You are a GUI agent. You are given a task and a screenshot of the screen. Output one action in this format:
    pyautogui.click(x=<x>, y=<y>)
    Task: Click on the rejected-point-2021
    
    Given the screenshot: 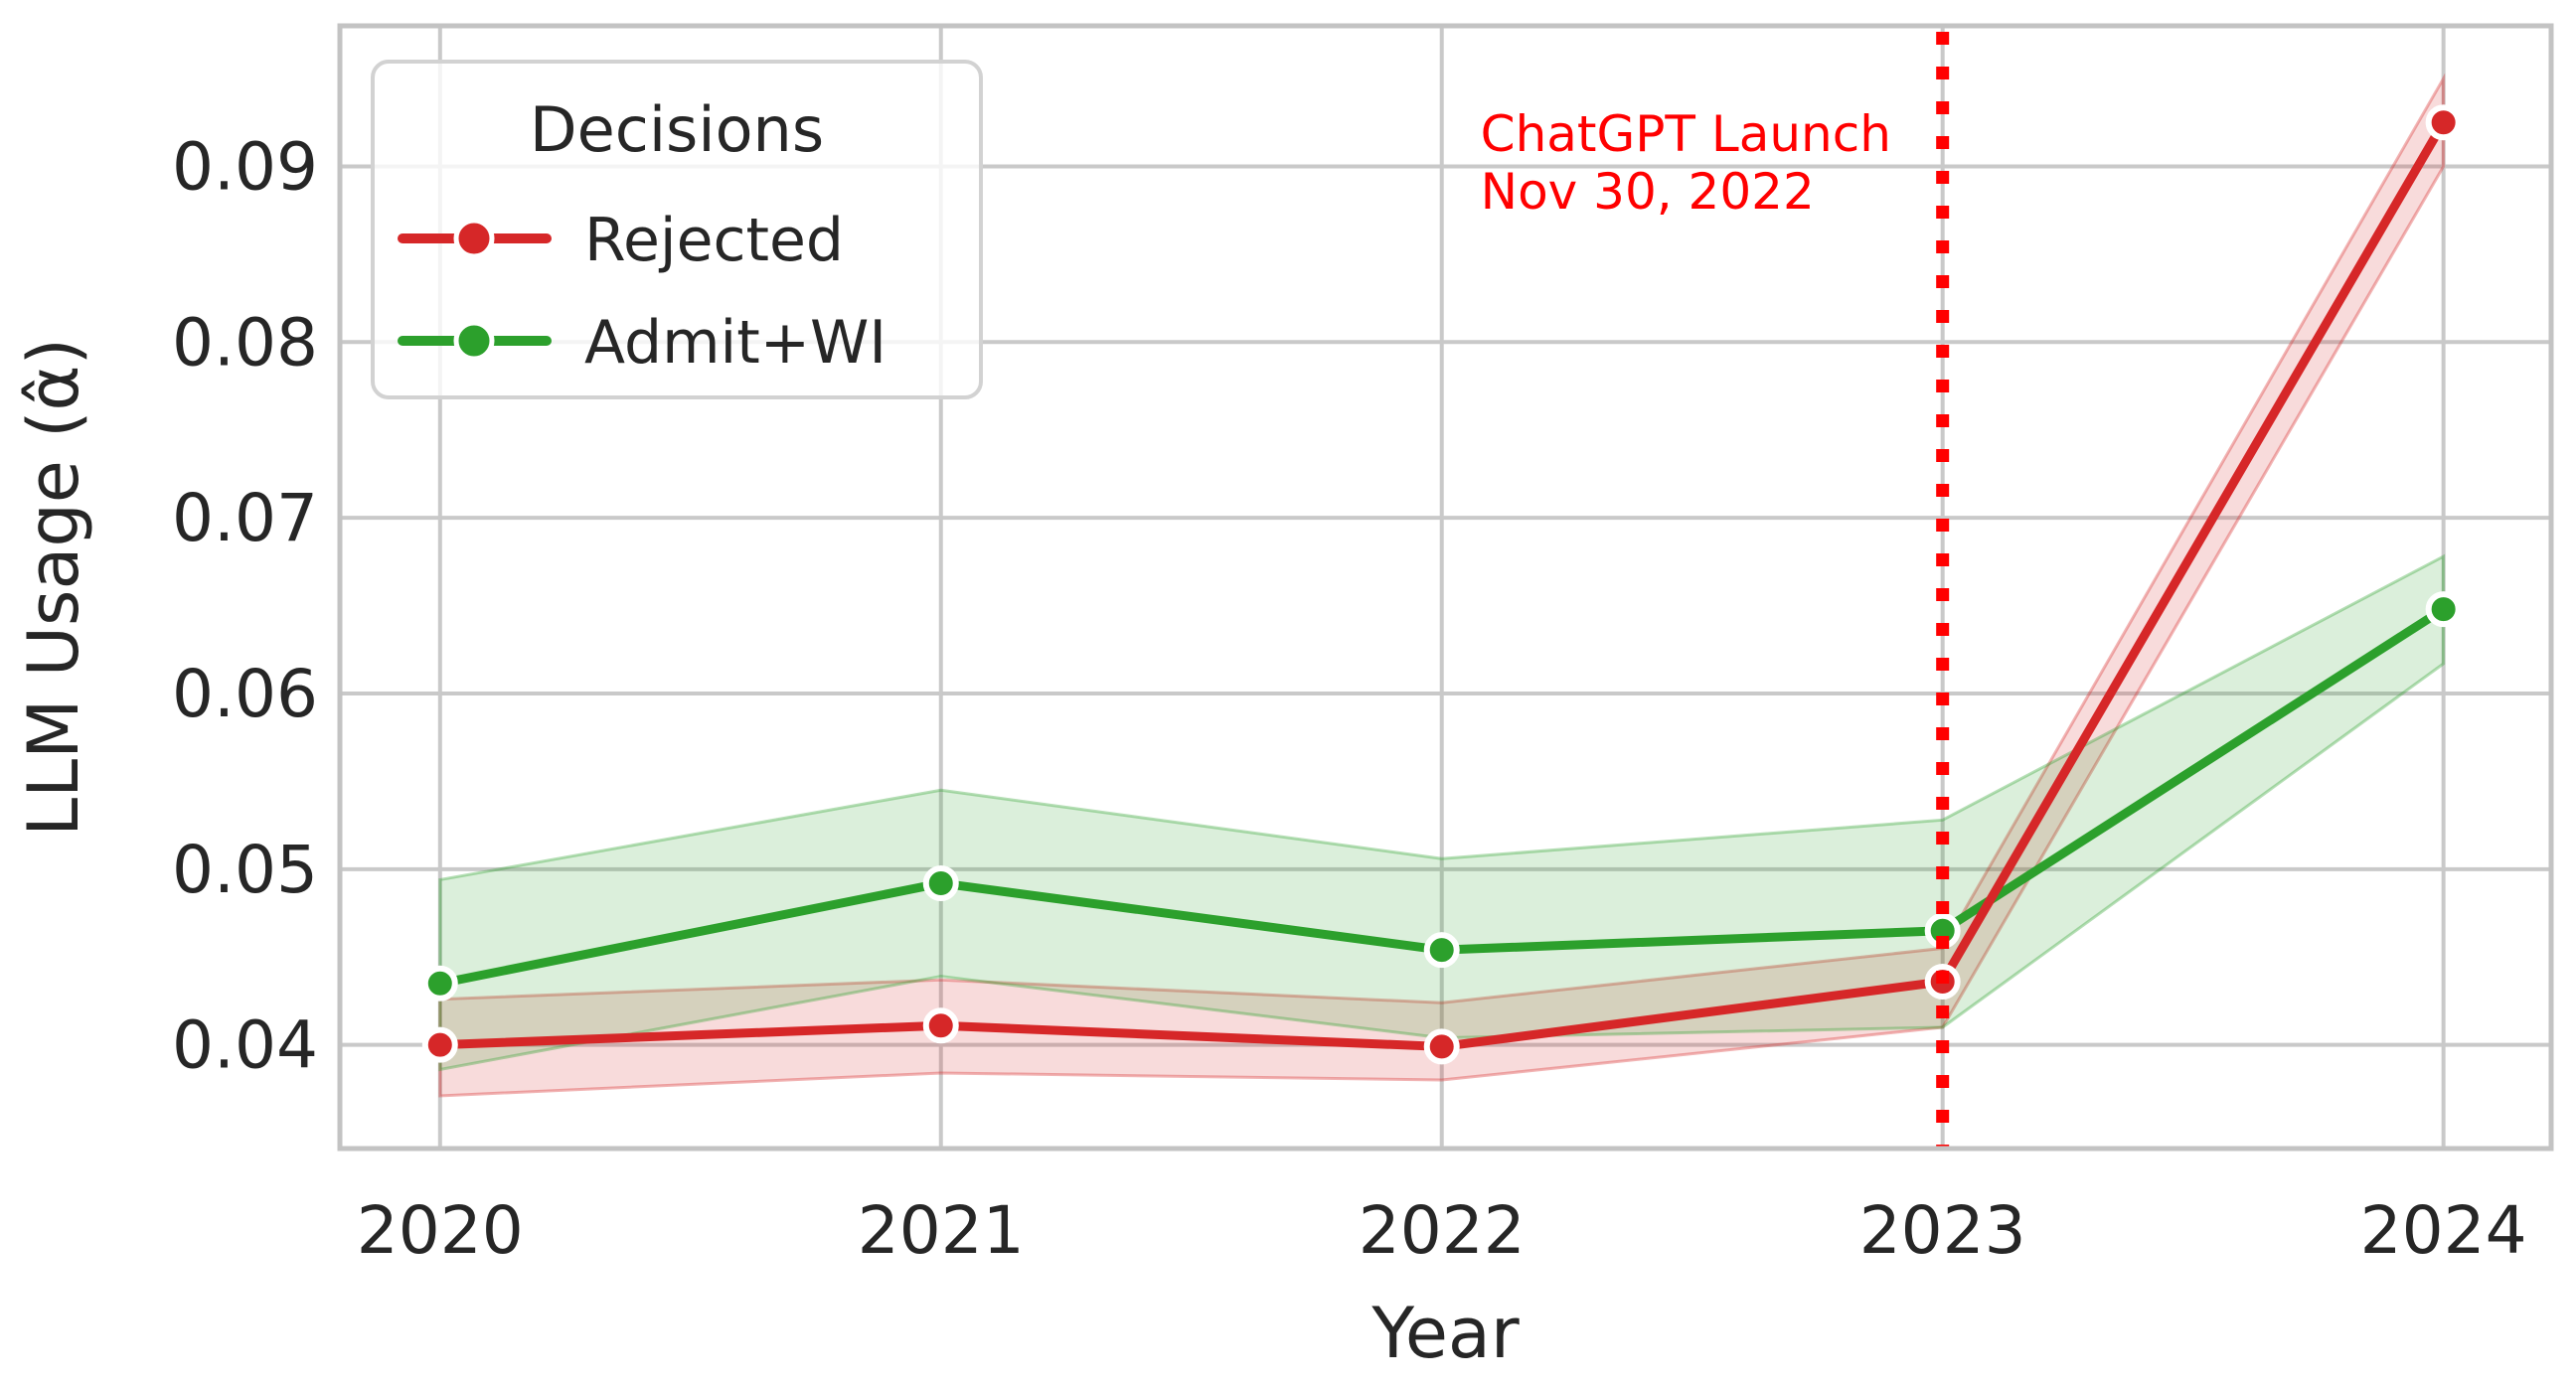 What is the action you would take?
    pyautogui.click(x=940, y=1025)
    